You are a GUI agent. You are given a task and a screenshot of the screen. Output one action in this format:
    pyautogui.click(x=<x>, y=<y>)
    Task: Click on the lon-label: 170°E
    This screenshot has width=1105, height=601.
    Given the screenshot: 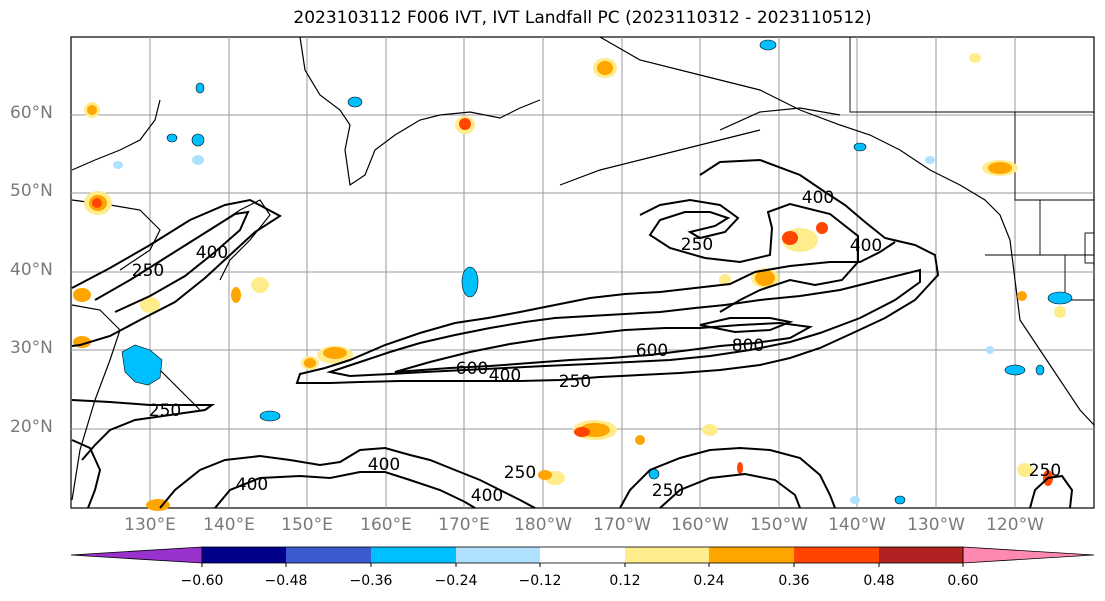 What is the action you would take?
    pyautogui.click(x=464, y=525)
    